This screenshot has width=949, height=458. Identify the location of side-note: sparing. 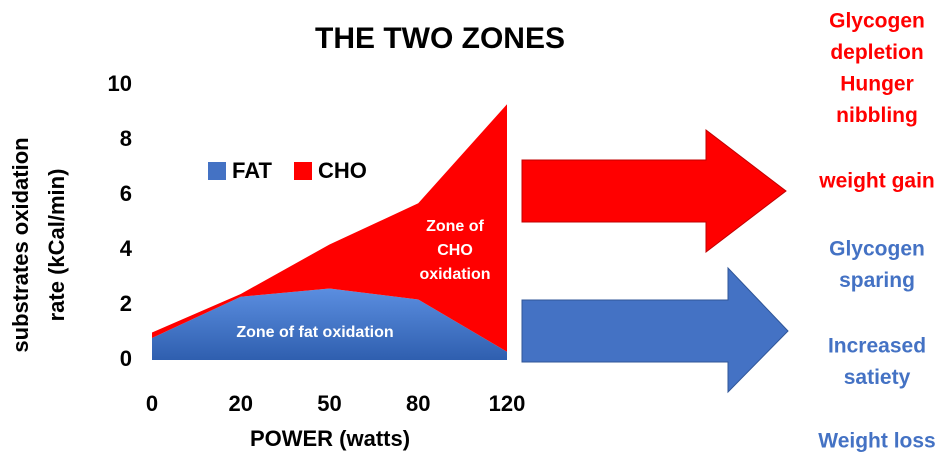
(877, 280).